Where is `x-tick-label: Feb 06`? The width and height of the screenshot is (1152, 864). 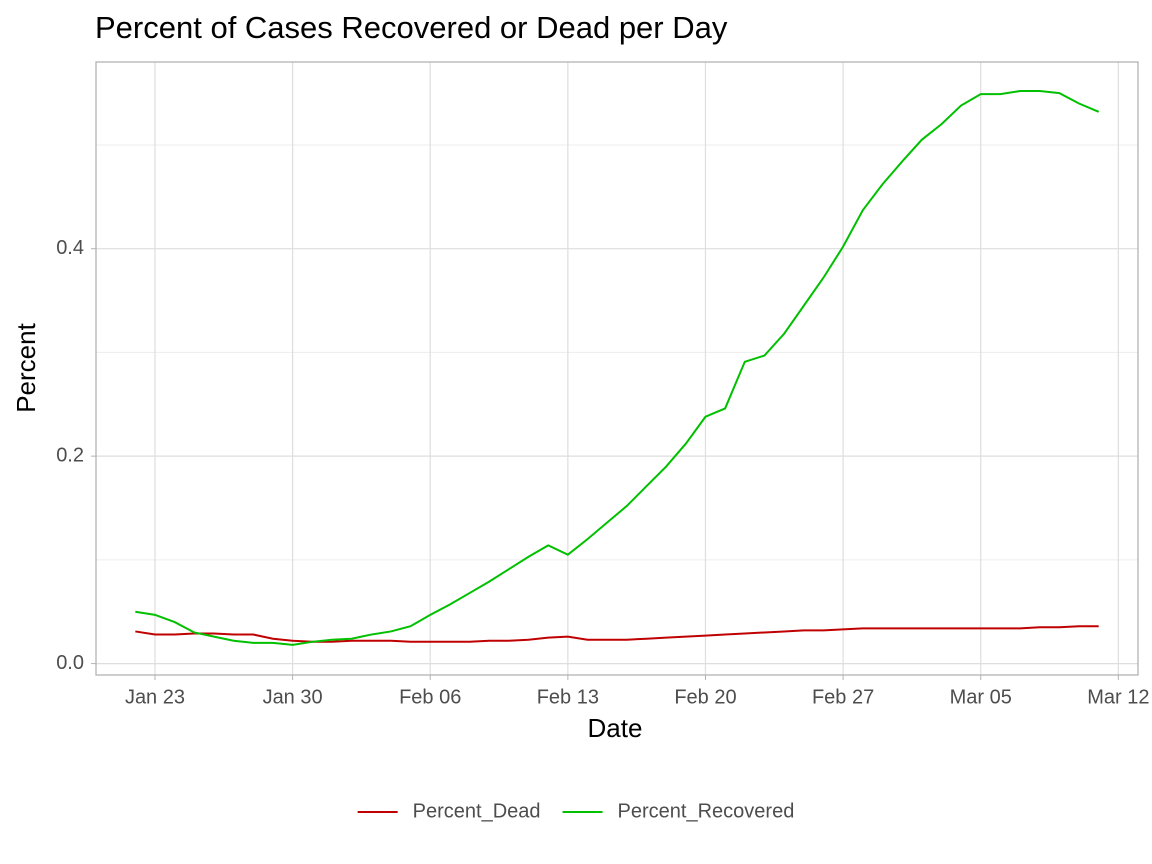
x-tick-label: Feb 06 is located at coordinates (430, 697).